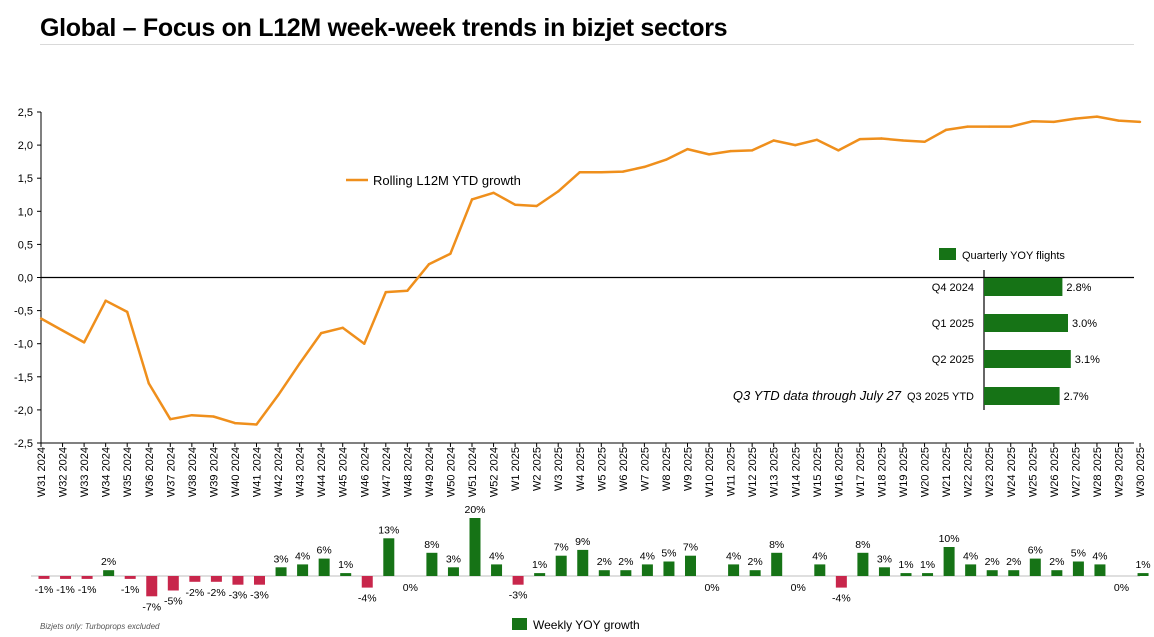 The image size is (1154, 637). I want to click on weekly-bar-label: 13%, so click(388, 530).